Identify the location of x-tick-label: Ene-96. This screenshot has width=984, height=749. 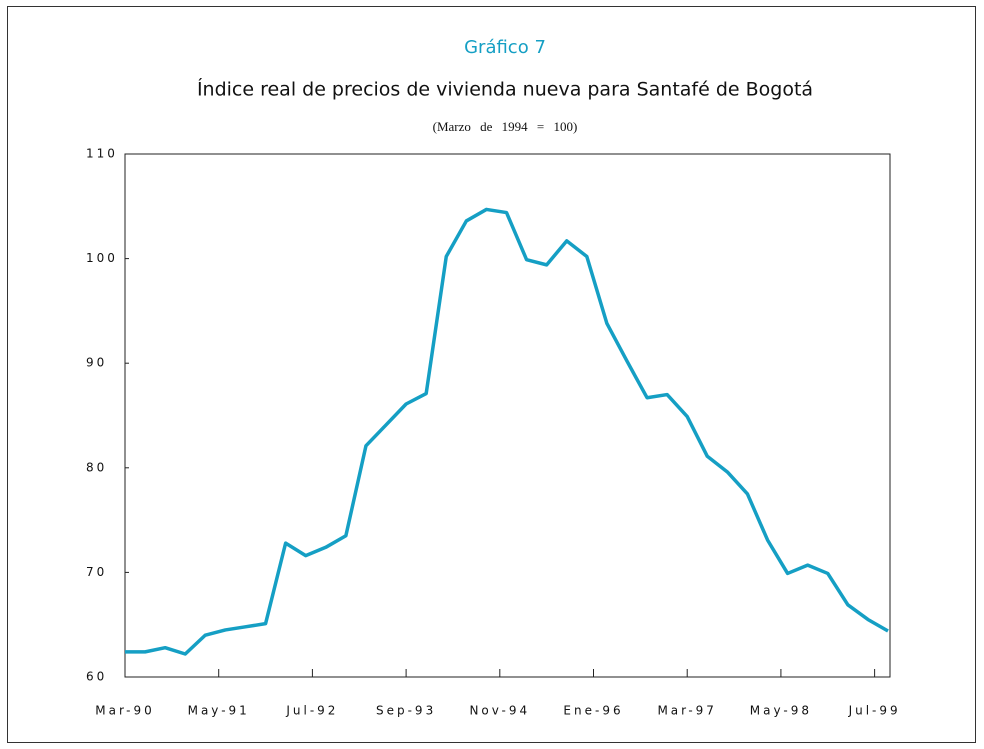
(593, 711).